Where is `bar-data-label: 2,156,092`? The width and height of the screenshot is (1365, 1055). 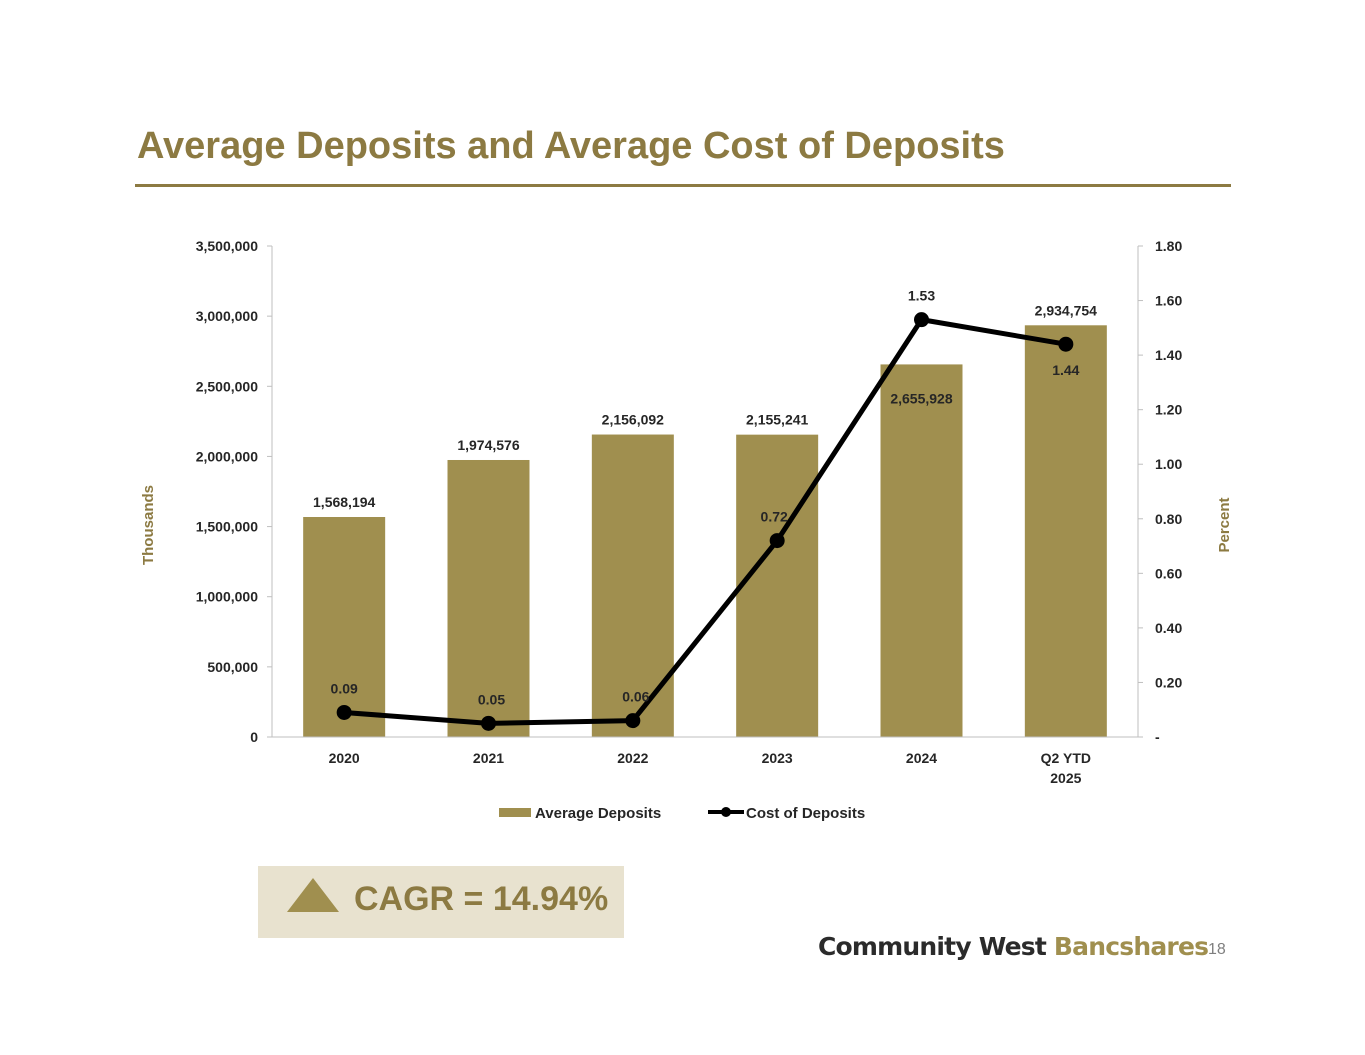 bar-data-label: 2,156,092 is located at coordinates (633, 420).